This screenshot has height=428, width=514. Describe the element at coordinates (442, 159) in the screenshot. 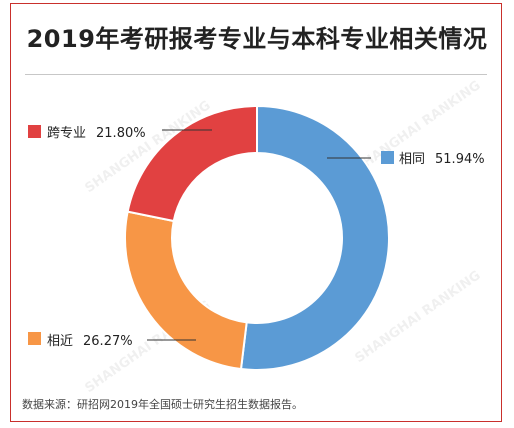

I see `slice-label-same: 相同 51.94%` at that location.